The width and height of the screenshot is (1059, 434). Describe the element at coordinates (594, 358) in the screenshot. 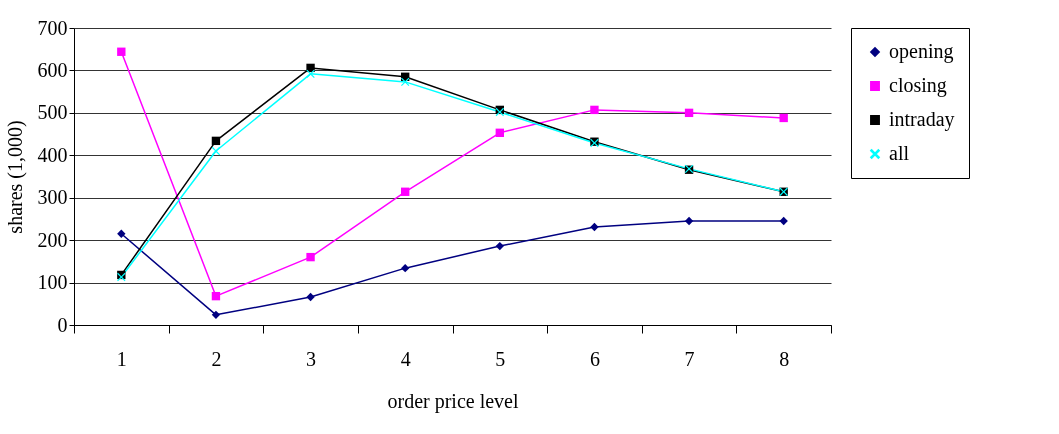

I see `x-tick-label: 6` at that location.